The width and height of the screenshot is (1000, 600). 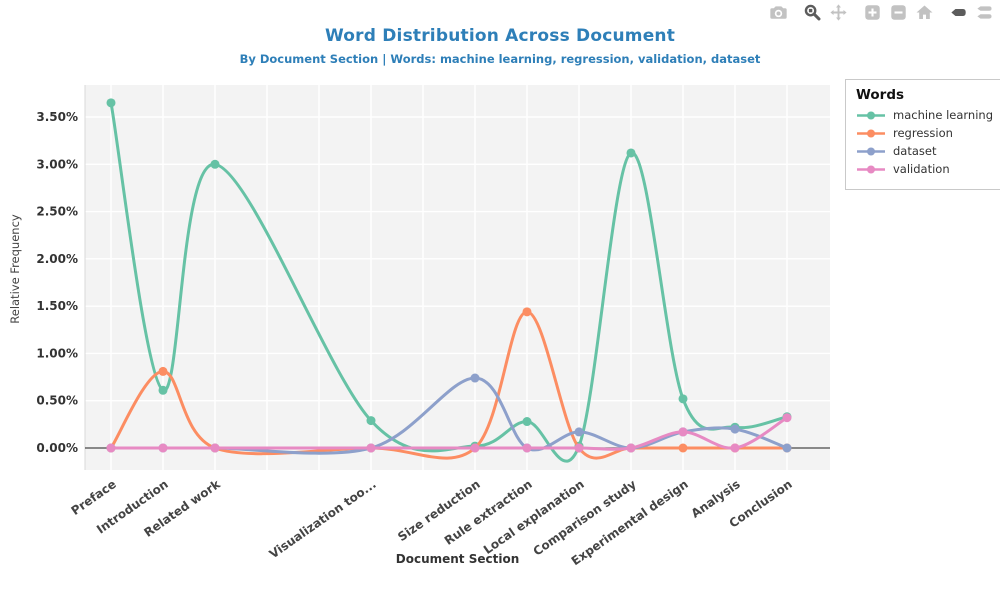 I want to click on hover-closest-button, so click(x=958, y=12).